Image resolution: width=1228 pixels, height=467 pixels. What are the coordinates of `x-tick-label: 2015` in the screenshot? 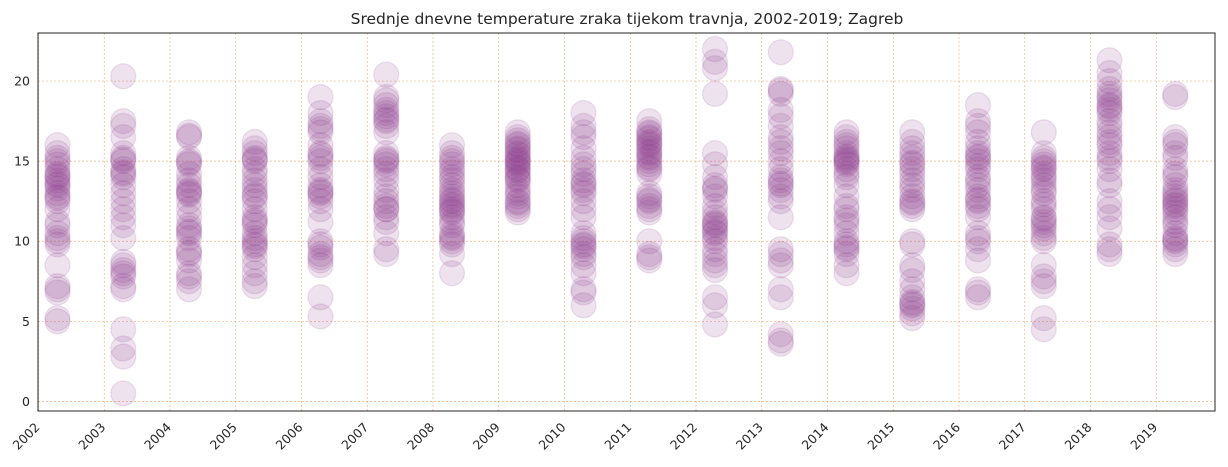 It's located at (880, 436).